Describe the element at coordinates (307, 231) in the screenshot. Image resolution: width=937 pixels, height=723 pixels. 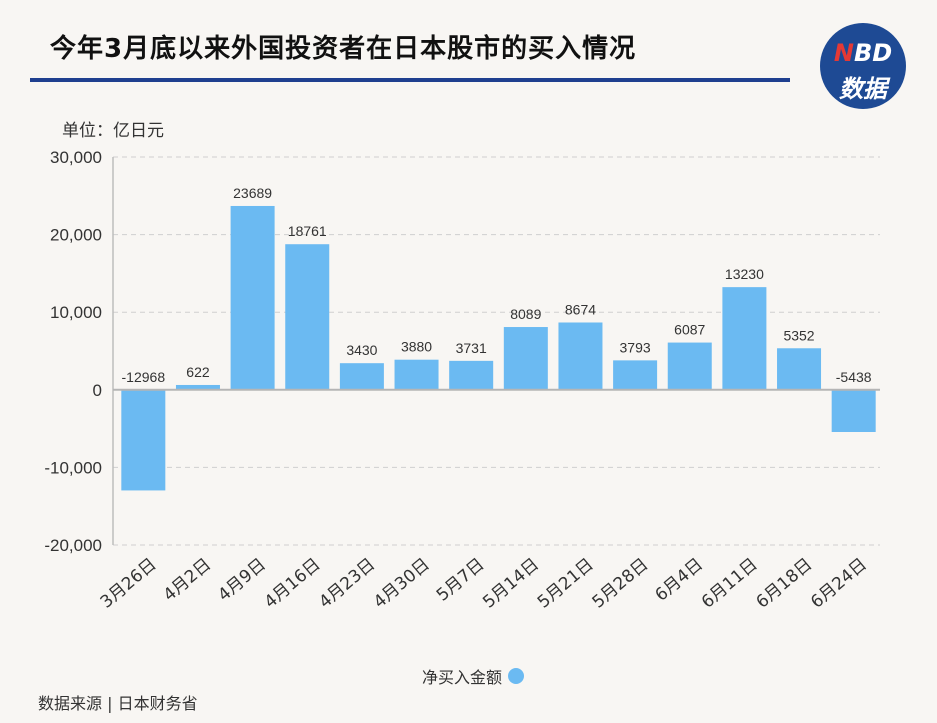
I see `data-label: 18761` at that location.